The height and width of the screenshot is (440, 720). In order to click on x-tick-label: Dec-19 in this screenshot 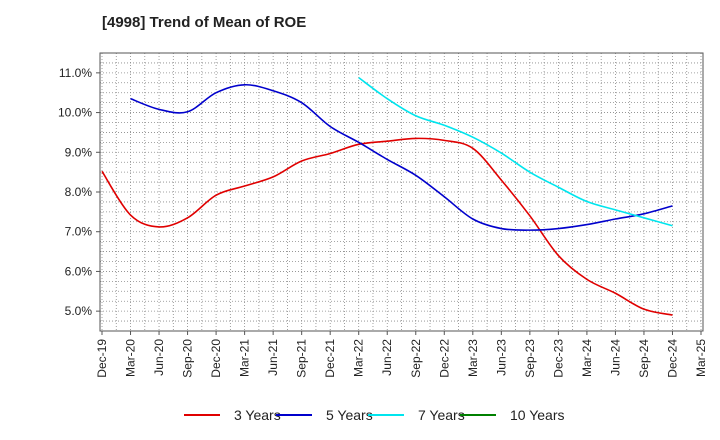, I will do `click(102, 358)`.